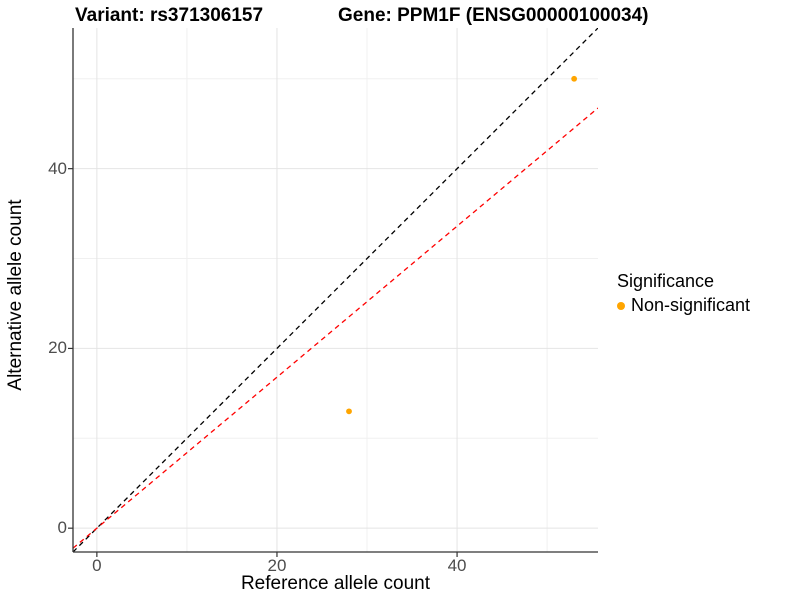  I want to click on legend-item: Non-significant, so click(683, 305).